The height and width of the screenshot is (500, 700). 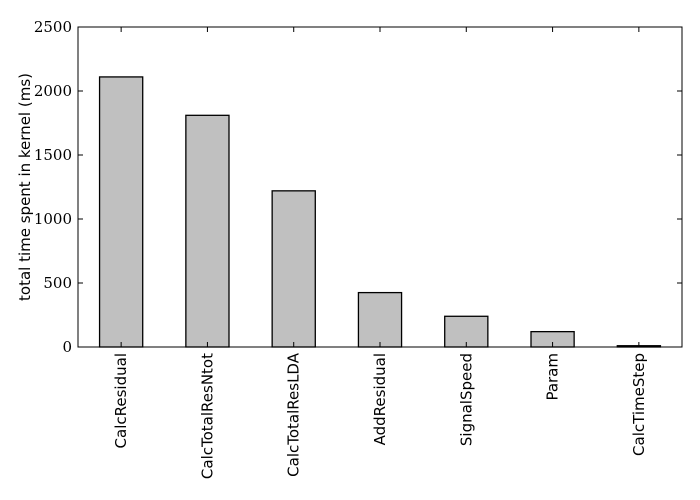 I want to click on y-tick-label-0: 0, so click(x=67, y=347).